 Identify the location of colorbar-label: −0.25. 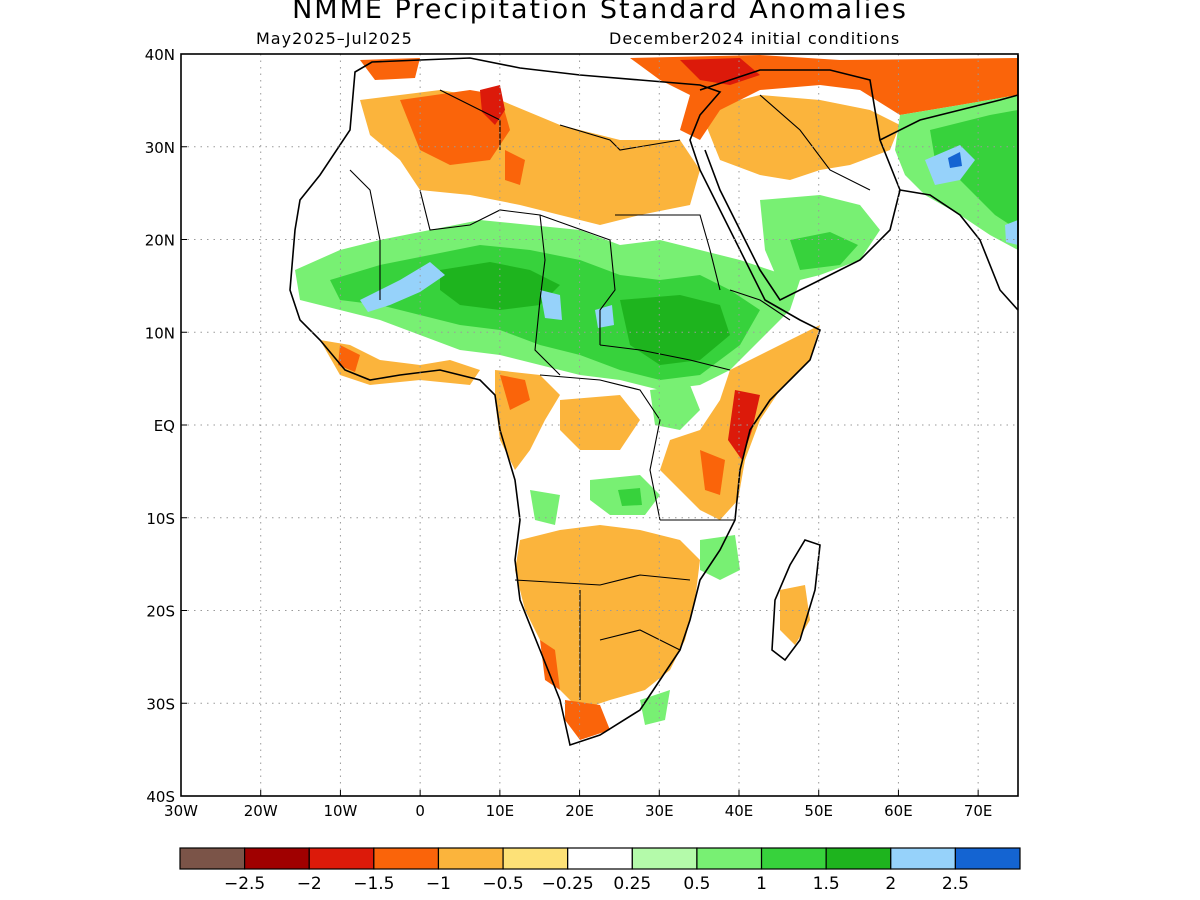
(568, 884).